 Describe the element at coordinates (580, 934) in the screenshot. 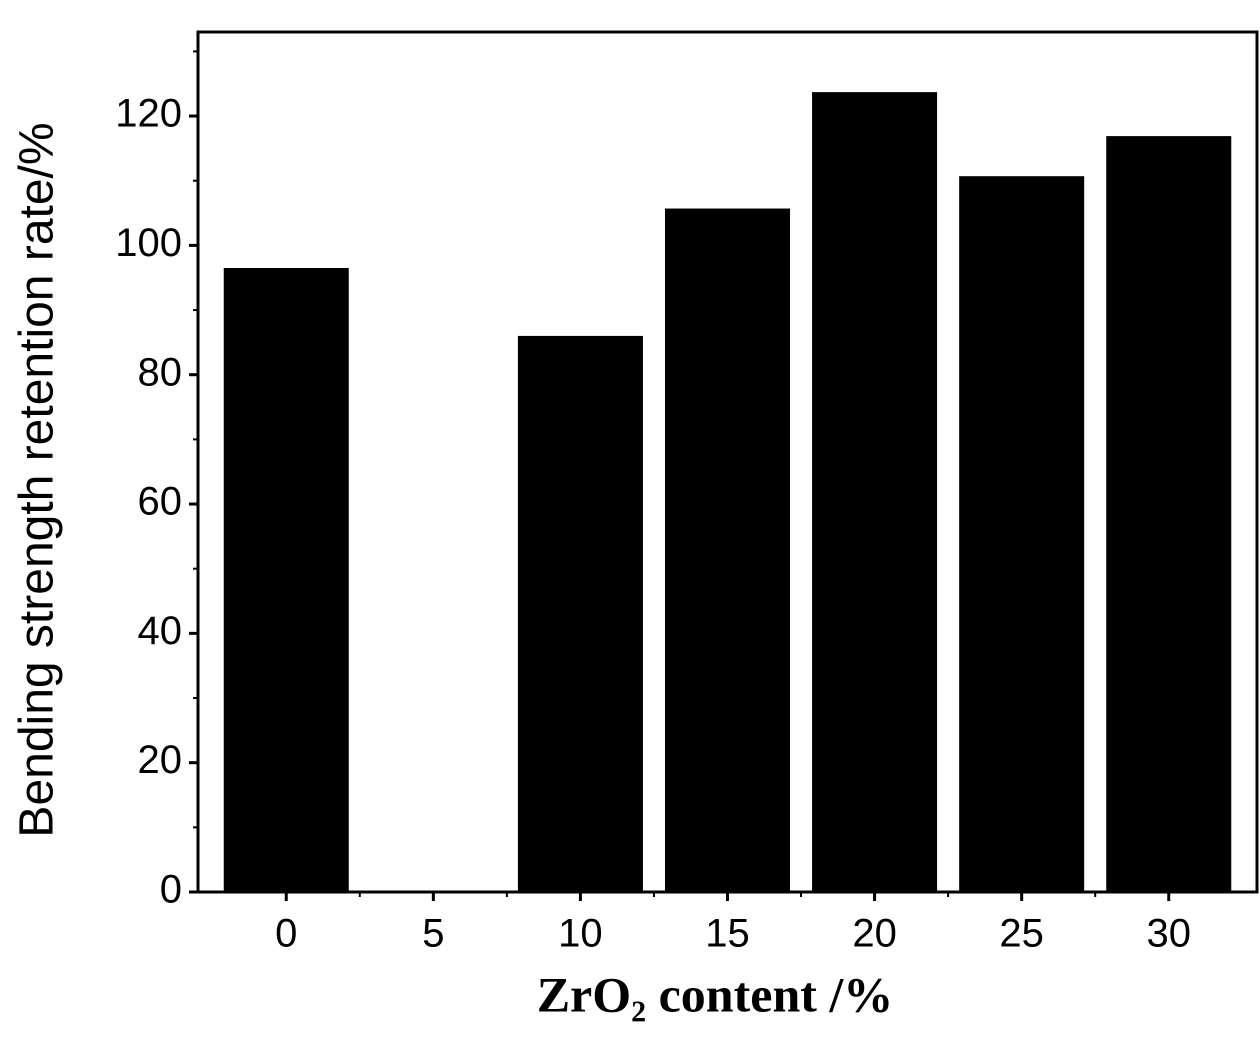

I see `x-tick-label: 10` at that location.